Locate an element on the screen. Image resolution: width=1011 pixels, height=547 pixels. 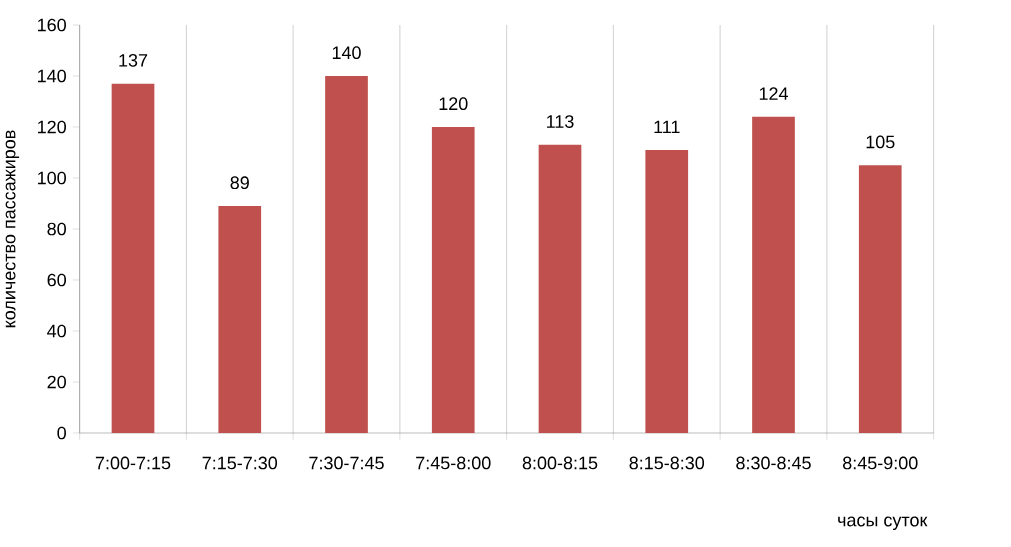
y-tick-label: 0 is located at coordinates (61, 433).